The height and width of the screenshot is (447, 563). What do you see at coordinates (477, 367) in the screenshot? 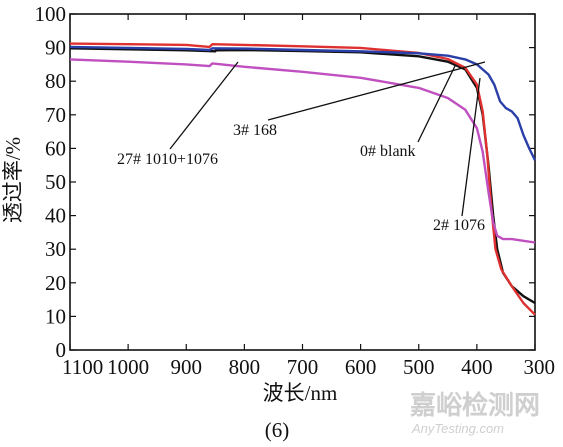
I see `x-tick-label: 400` at bounding box center [477, 367].